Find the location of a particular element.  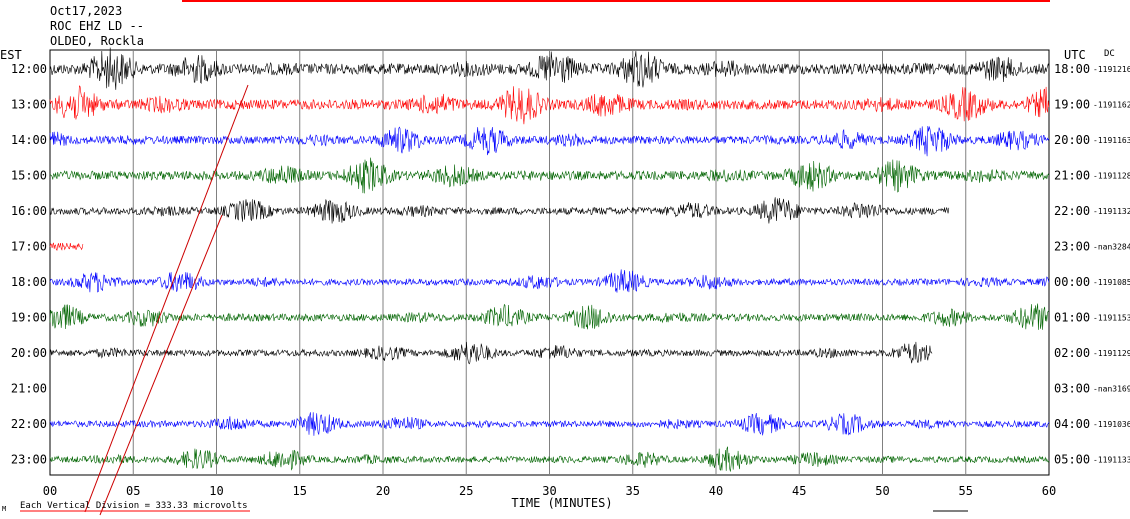

x-tick-40: 40 is located at coordinates (716, 491).